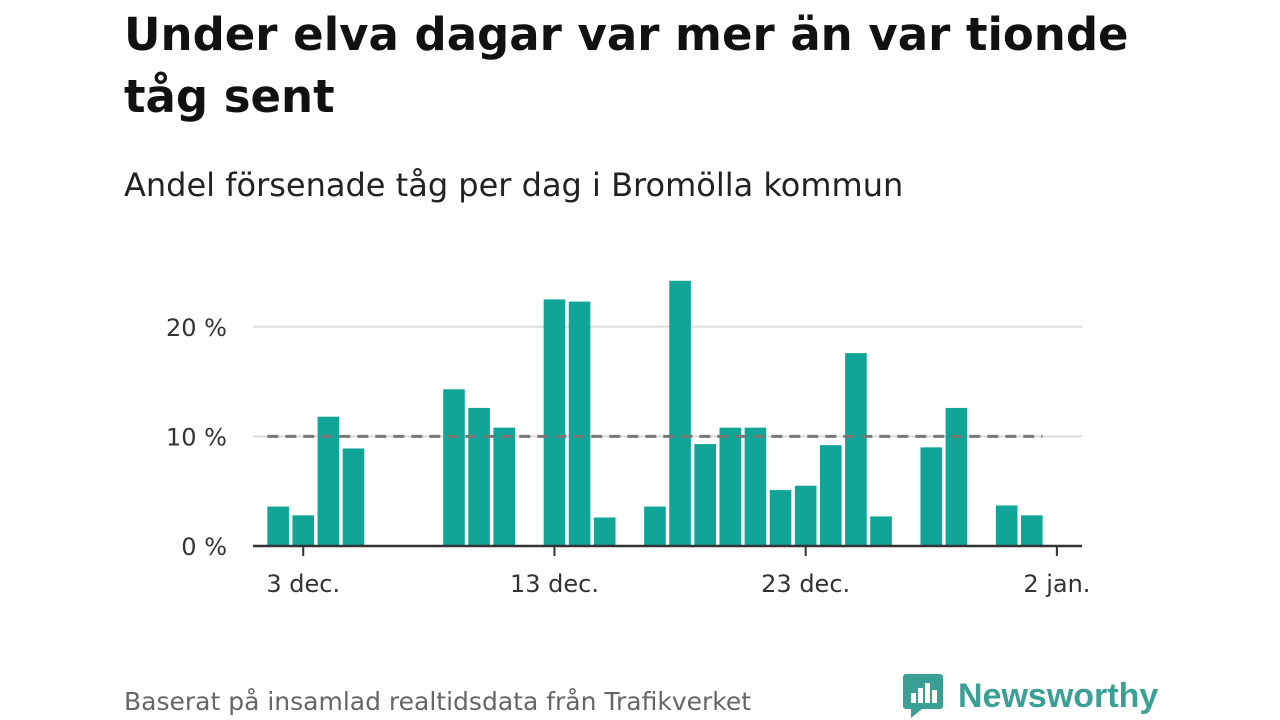 Image resolution: width=1280 pixels, height=720 pixels. Describe the element at coordinates (1056, 584) in the screenshot. I see `x-tick-label: 2 jan.` at that location.